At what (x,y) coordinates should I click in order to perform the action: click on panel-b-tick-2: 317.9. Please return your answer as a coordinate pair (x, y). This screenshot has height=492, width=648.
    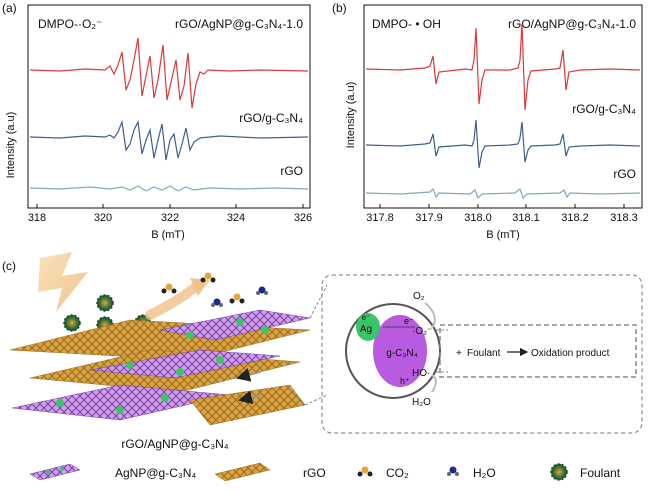
    Looking at the image, I should click on (429, 218).